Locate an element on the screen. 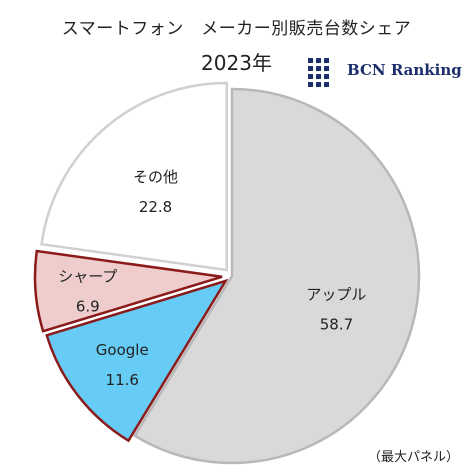 The height and width of the screenshot is (473, 473). slice-value-other: 22.8 is located at coordinates (155, 207).